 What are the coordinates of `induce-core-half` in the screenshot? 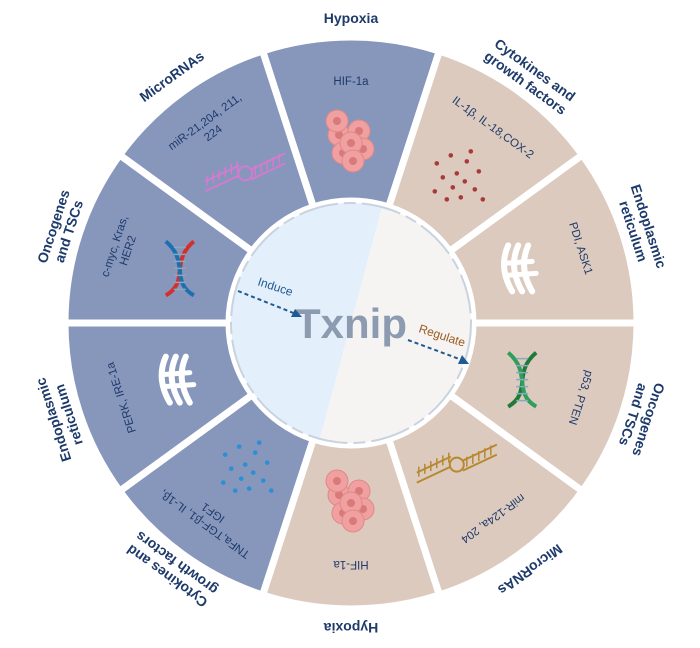 It's located at (307, 321).